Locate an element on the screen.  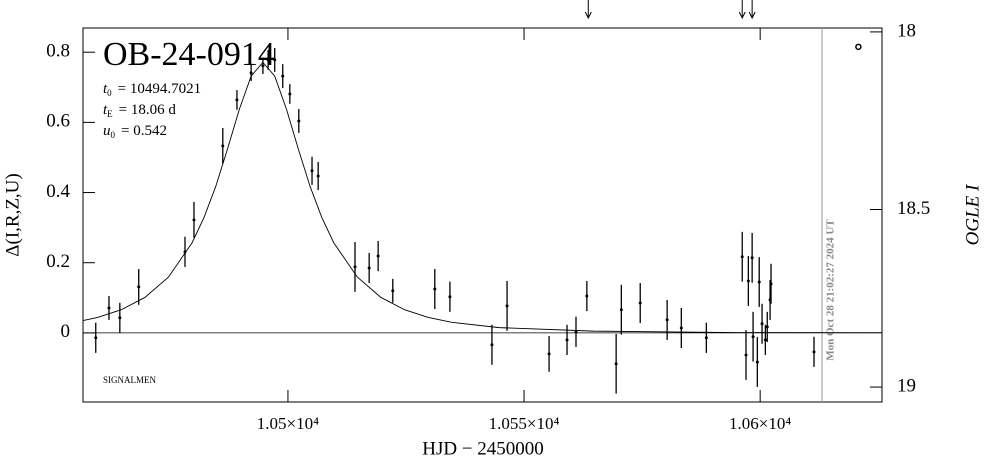
y-tick-label: 0.4 is located at coordinates (58, 191).